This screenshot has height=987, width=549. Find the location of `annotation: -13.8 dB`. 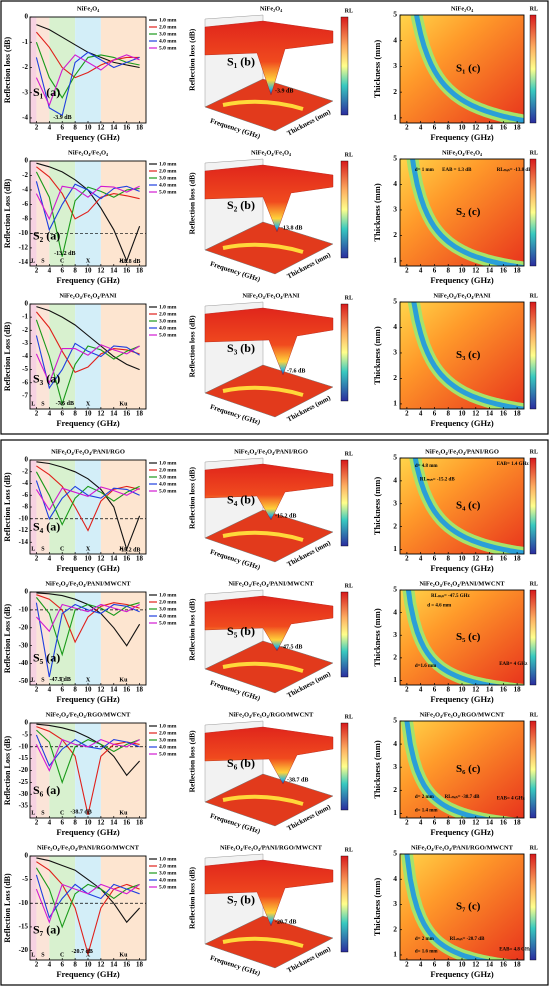

annotation: -13.8 dB is located at coordinates (291, 228).